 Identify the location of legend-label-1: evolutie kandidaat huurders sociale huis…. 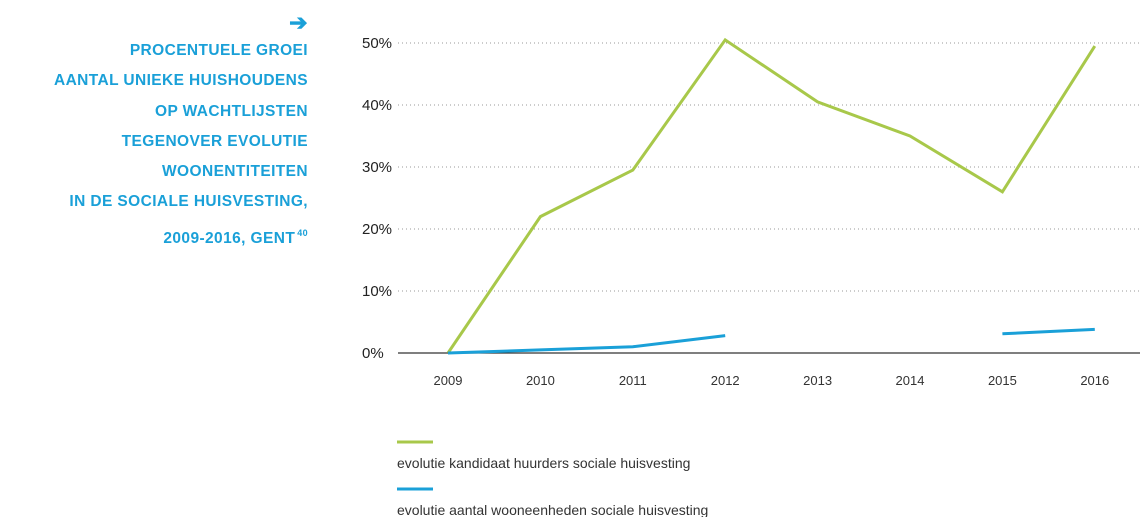
(543, 463).